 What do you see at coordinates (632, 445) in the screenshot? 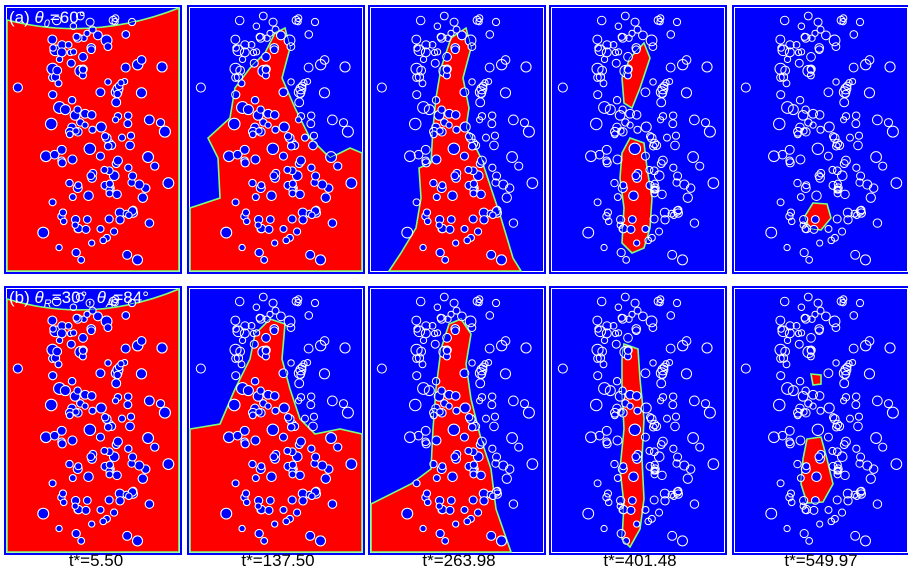
I see `displaced-fluid-region` at bounding box center [632, 445].